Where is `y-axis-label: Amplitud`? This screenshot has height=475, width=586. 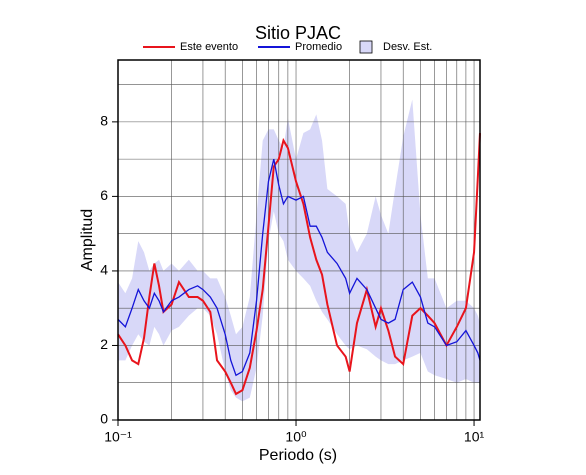 y-axis-label: Amplitud is located at coordinates (87, 240).